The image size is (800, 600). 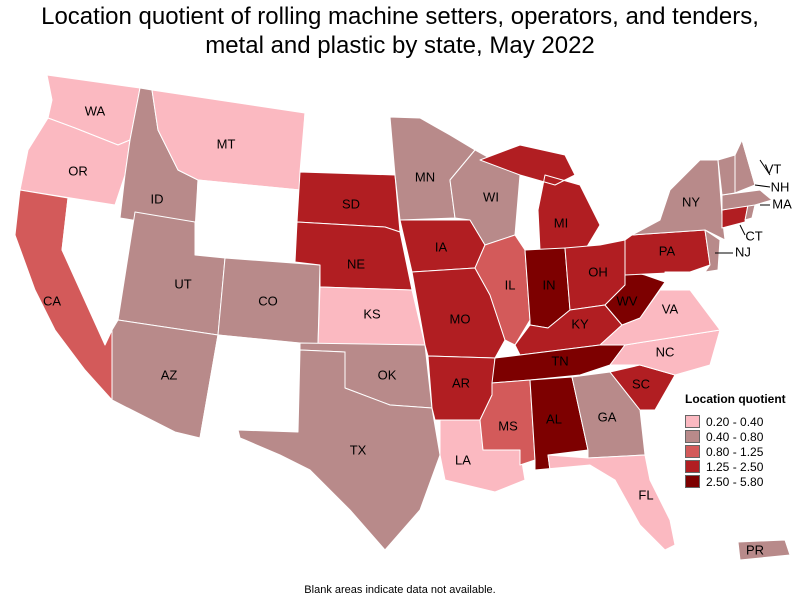 What do you see at coordinates (712, 251) in the screenshot?
I see `state-nj` at bounding box center [712, 251].